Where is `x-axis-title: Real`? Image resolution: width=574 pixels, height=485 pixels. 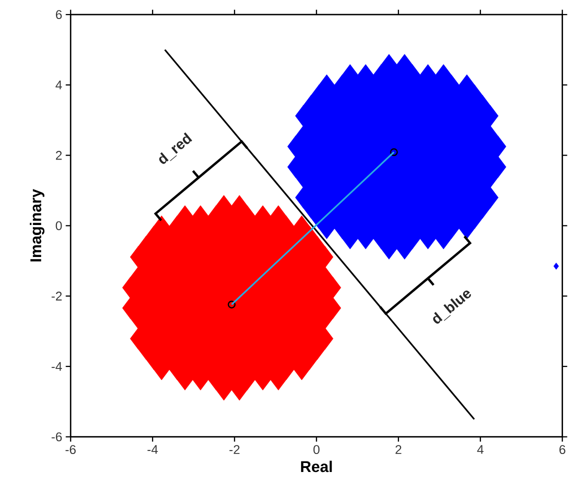
x-axis-title: Real is located at coordinates (316, 466).